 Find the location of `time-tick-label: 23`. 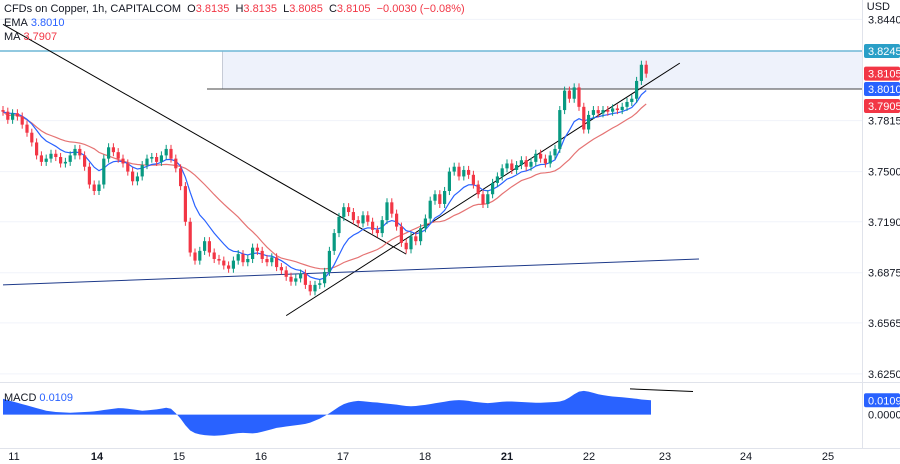

time-tick-label: 23 is located at coordinates (665, 457).